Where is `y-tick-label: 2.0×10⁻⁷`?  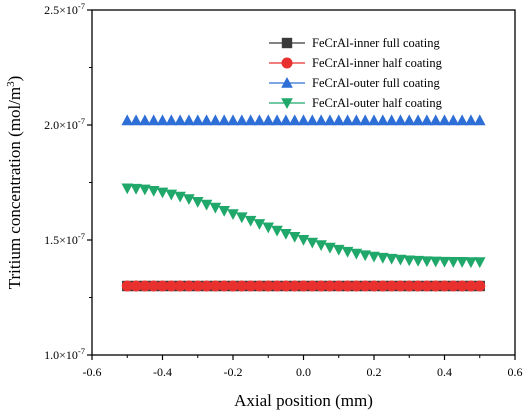
y-tick-label: 2.0×10⁻⁷ is located at coordinates (64, 124).